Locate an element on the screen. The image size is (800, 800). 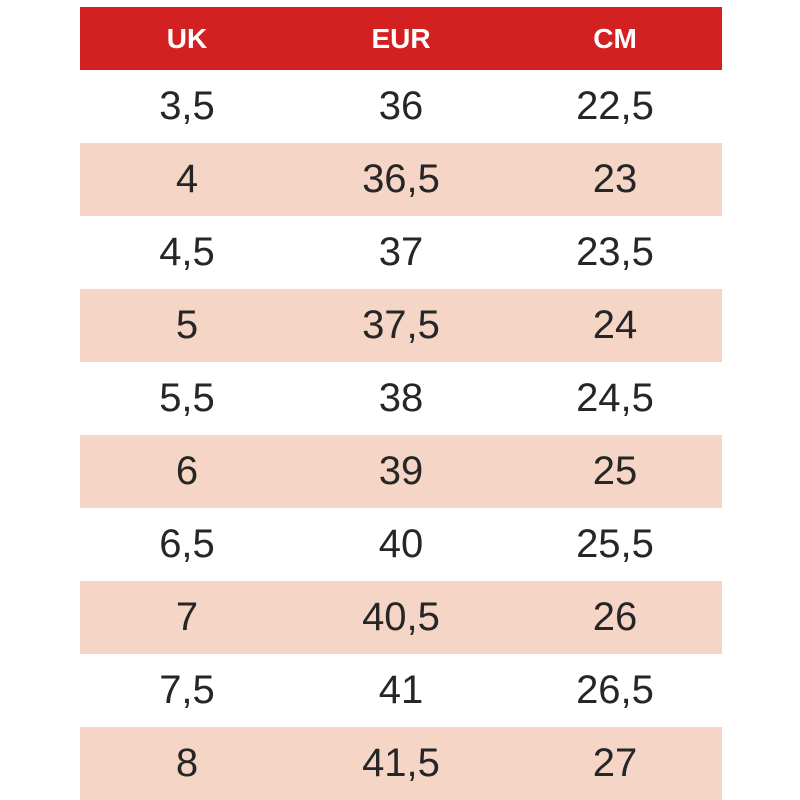
table-cell-eur: 36,5 is located at coordinates (401, 179).